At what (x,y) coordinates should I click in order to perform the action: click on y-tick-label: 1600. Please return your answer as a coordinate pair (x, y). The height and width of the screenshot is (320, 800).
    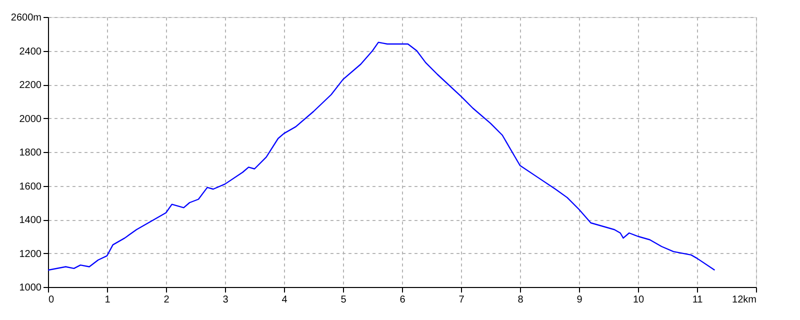
    Looking at the image, I should click on (30, 186).